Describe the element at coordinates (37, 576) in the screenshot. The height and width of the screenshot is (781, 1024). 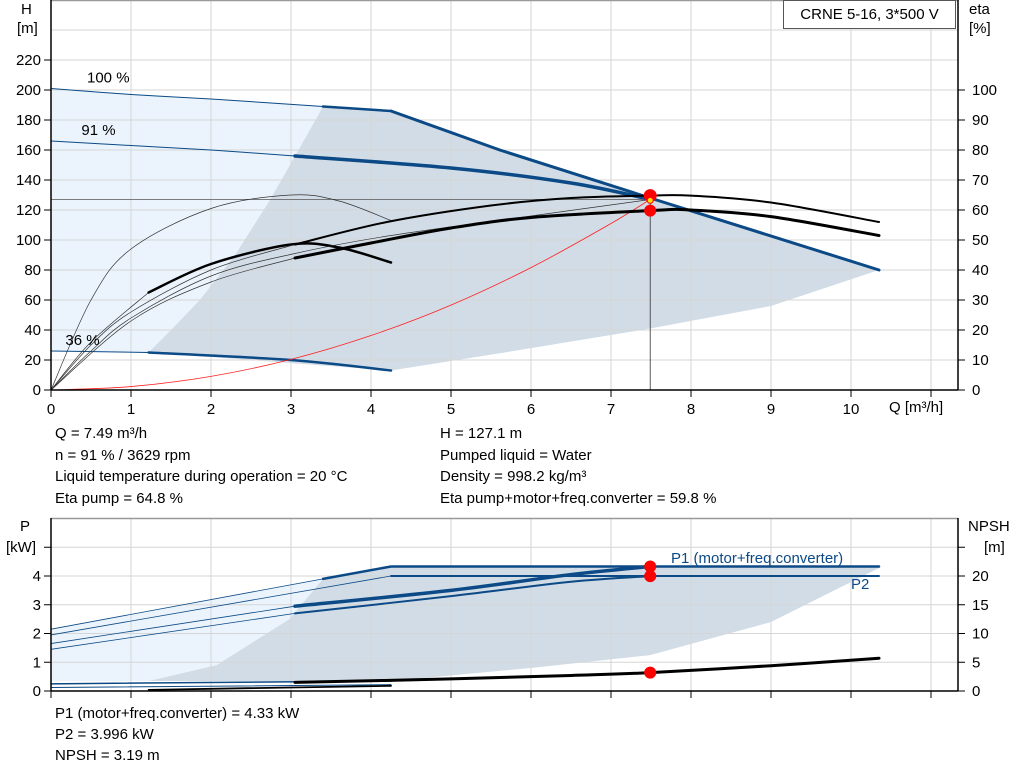
I see `left-tick-label: 4` at that location.